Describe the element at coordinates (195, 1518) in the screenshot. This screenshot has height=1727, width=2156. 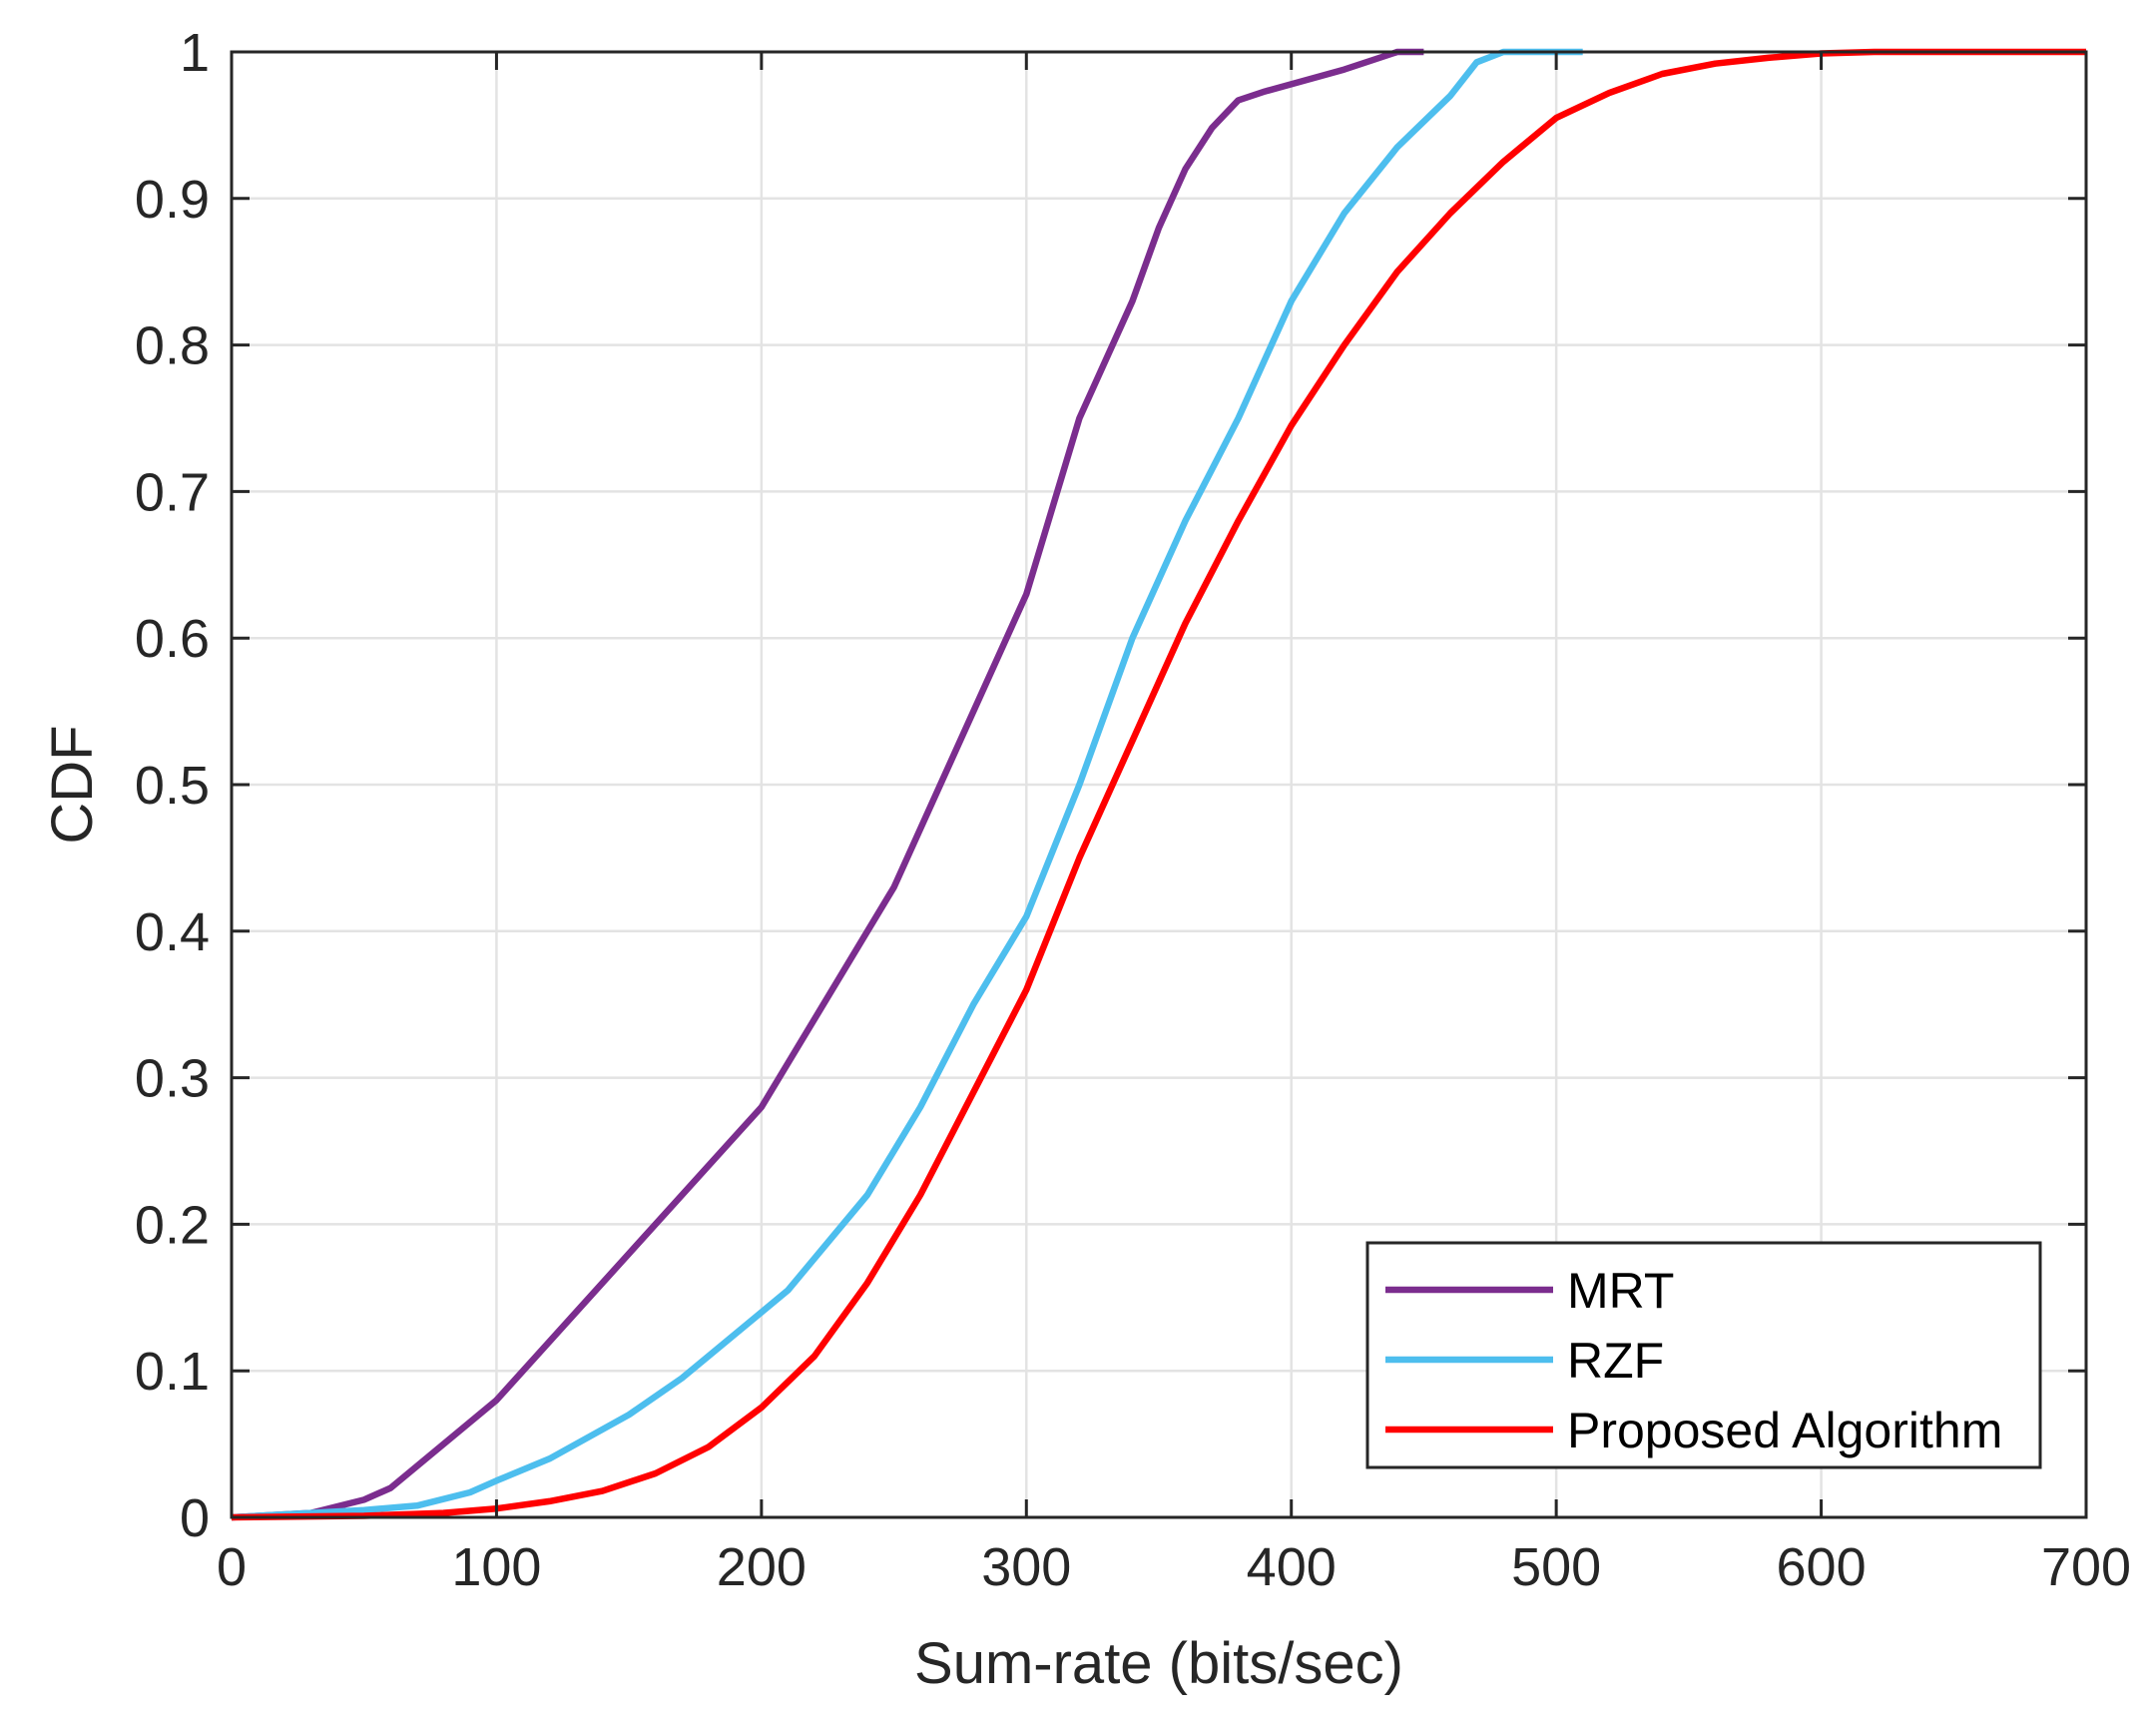
I see `y-tick-label: 0` at that location.